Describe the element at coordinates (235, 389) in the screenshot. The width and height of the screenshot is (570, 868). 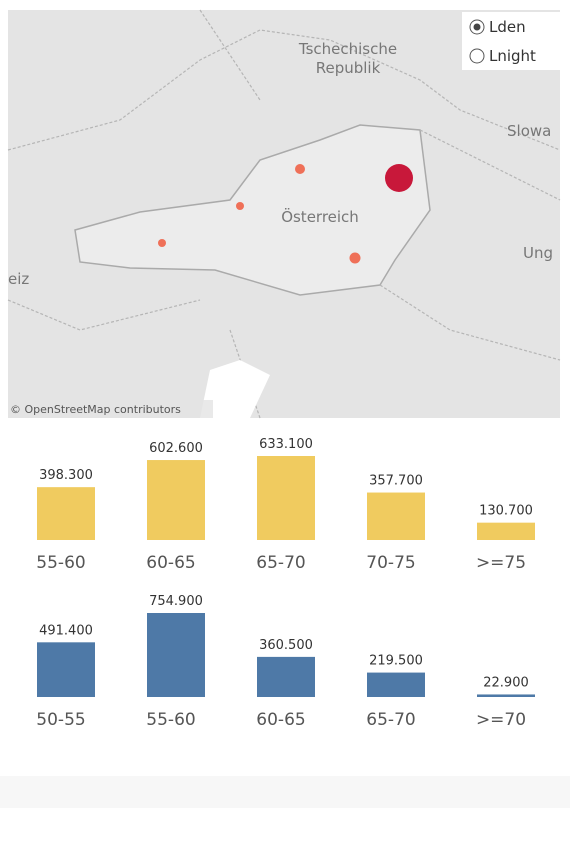
I see `sea` at that location.